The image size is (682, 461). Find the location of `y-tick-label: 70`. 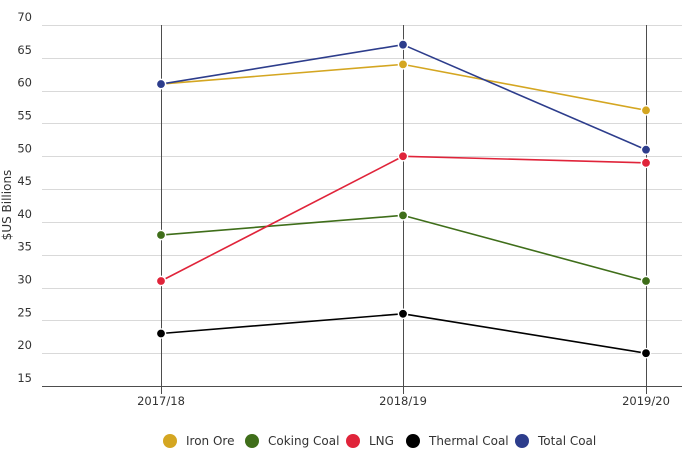

y-tick-label: 70 is located at coordinates (24, 17).